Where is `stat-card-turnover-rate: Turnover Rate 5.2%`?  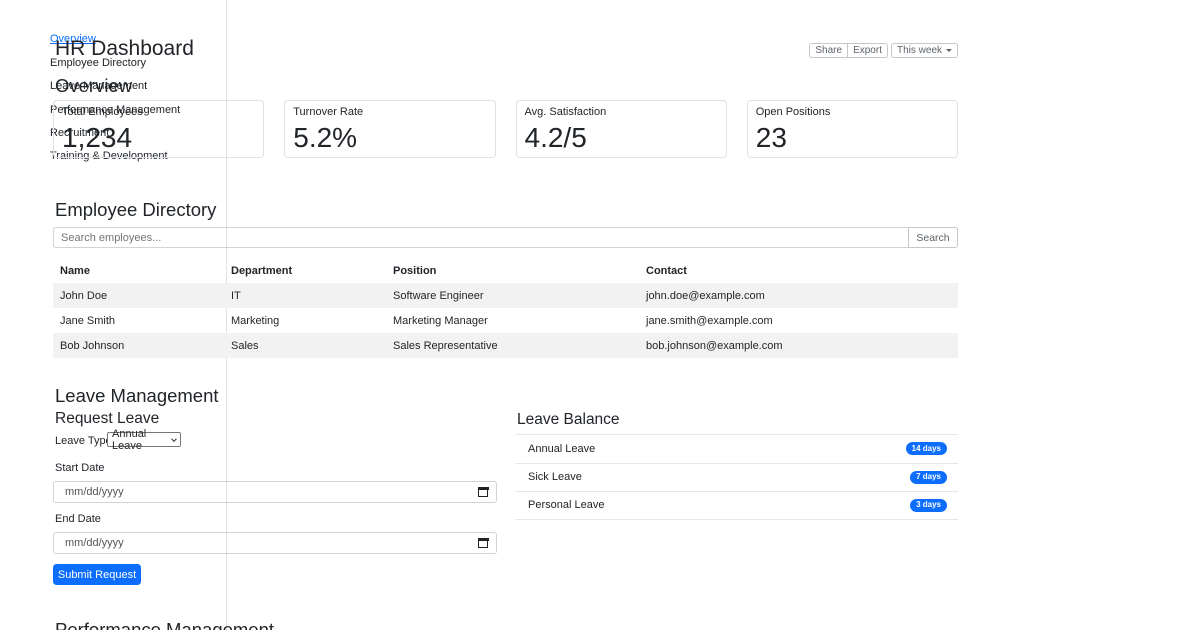
stat-card-turnover-rate: Turnover Rate 5.2% is located at coordinates (390, 129).